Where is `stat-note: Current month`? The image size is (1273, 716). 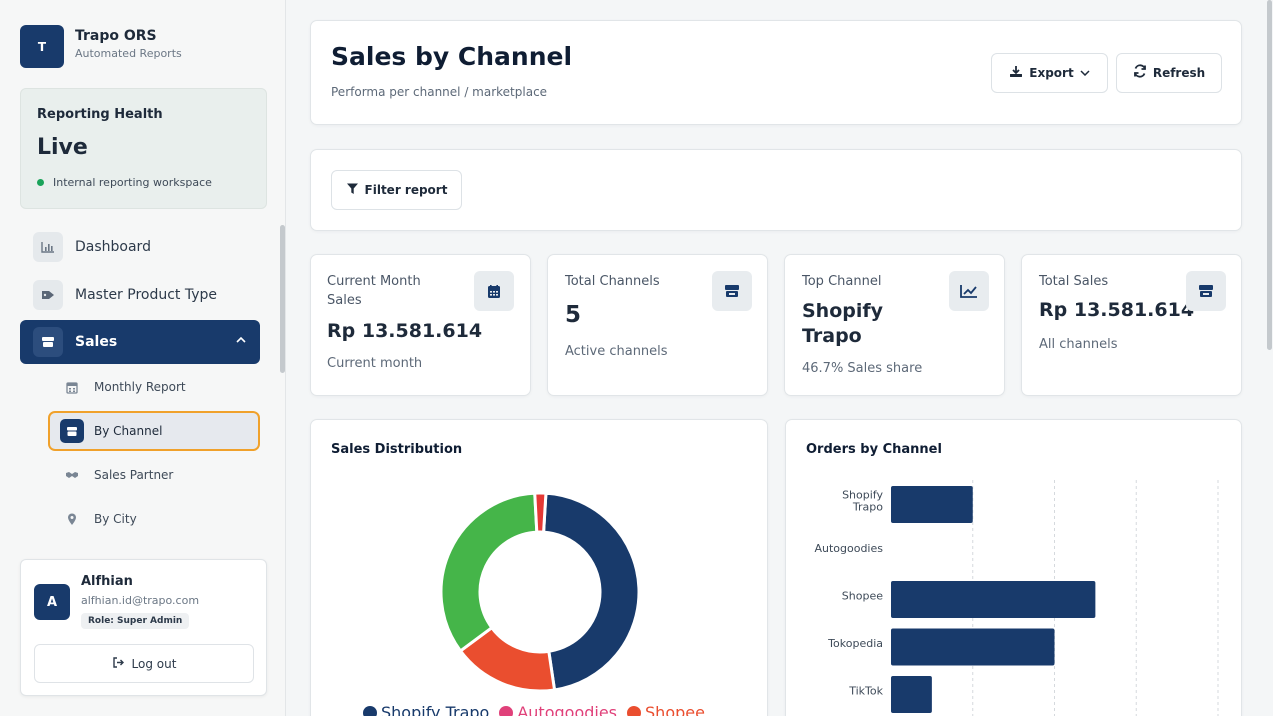 stat-note: Current month is located at coordinates (375, 363).